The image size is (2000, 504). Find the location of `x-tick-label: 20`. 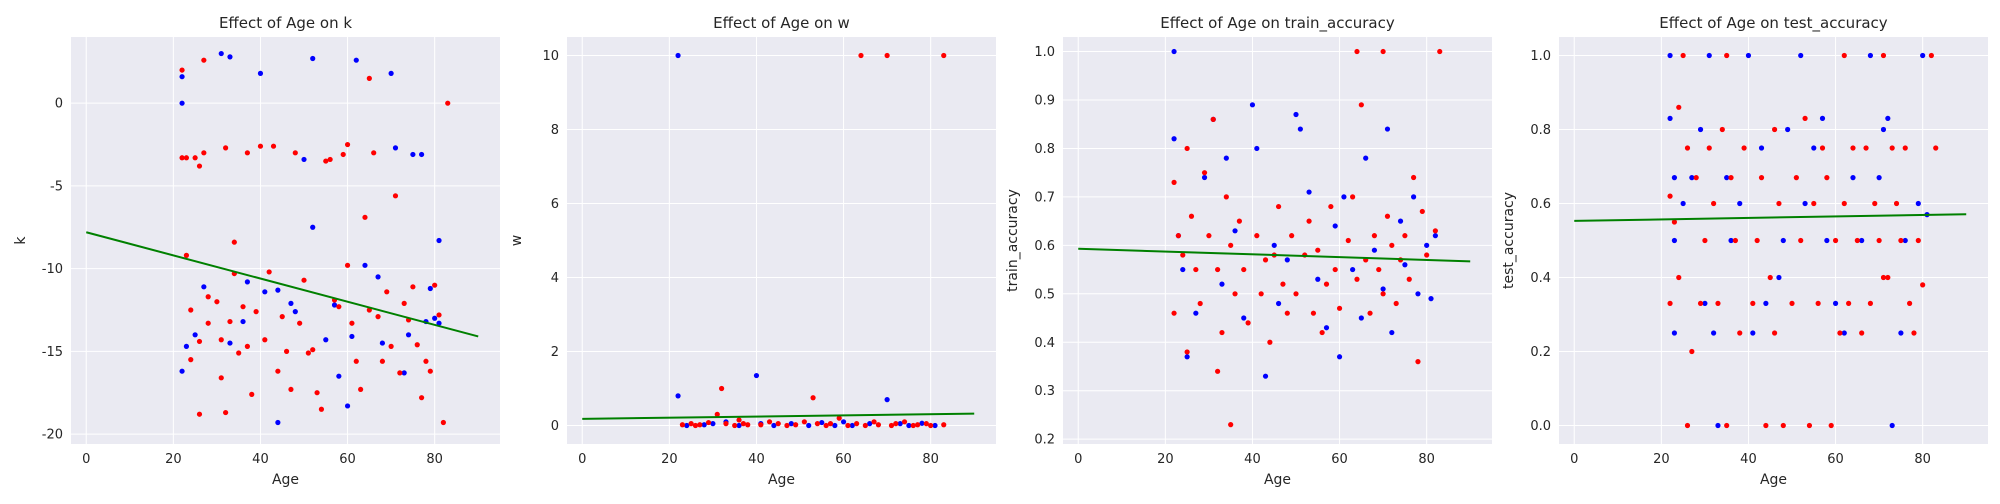

x-tick-label: 20 is located at coordinates (669, 459).